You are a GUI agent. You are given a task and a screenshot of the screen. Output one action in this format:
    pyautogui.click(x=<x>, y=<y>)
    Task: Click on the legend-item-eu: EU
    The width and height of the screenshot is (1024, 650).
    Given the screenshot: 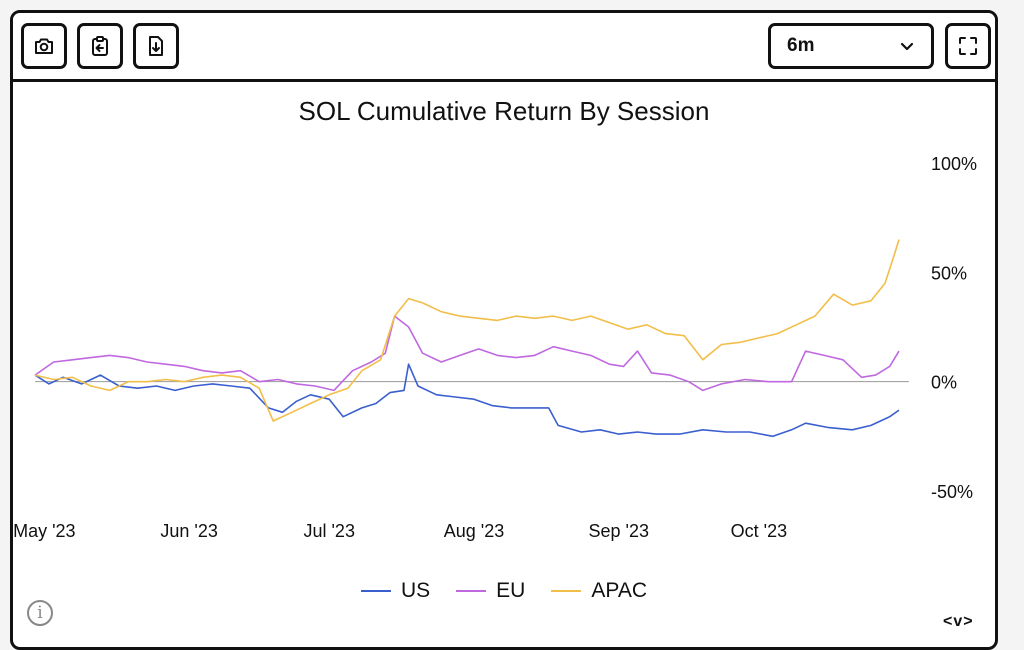 What is the action you would take?
    pyautogui.click(x=490, y=591)
    